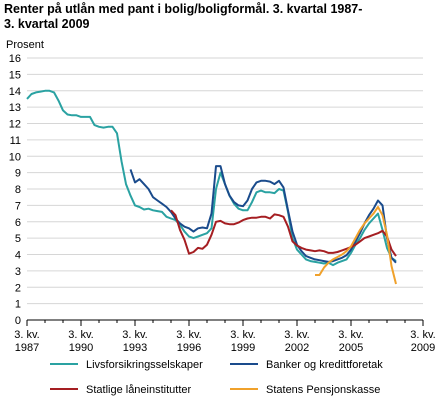 This screenshot has height=408, width=441. I want to click on x-tick-label: 2009, so click(423, 348).